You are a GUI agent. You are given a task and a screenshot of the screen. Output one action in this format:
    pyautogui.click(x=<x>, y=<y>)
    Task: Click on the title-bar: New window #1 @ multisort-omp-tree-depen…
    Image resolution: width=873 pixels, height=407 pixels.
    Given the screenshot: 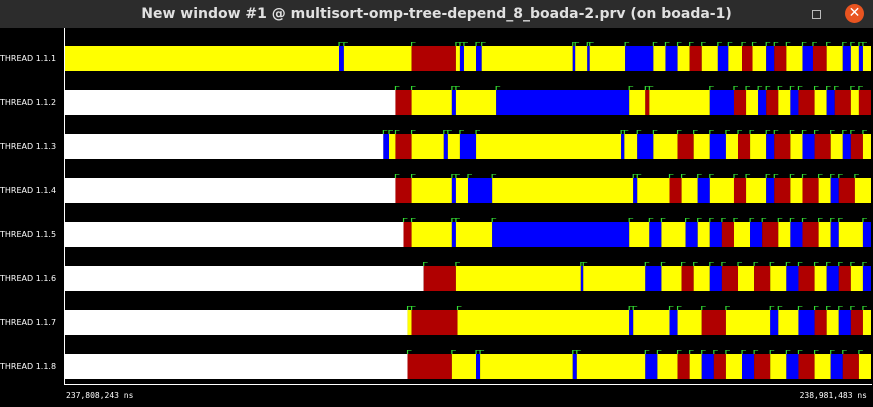 What is the action you would take?
    pyautogui.click(x=436, y=14)
    